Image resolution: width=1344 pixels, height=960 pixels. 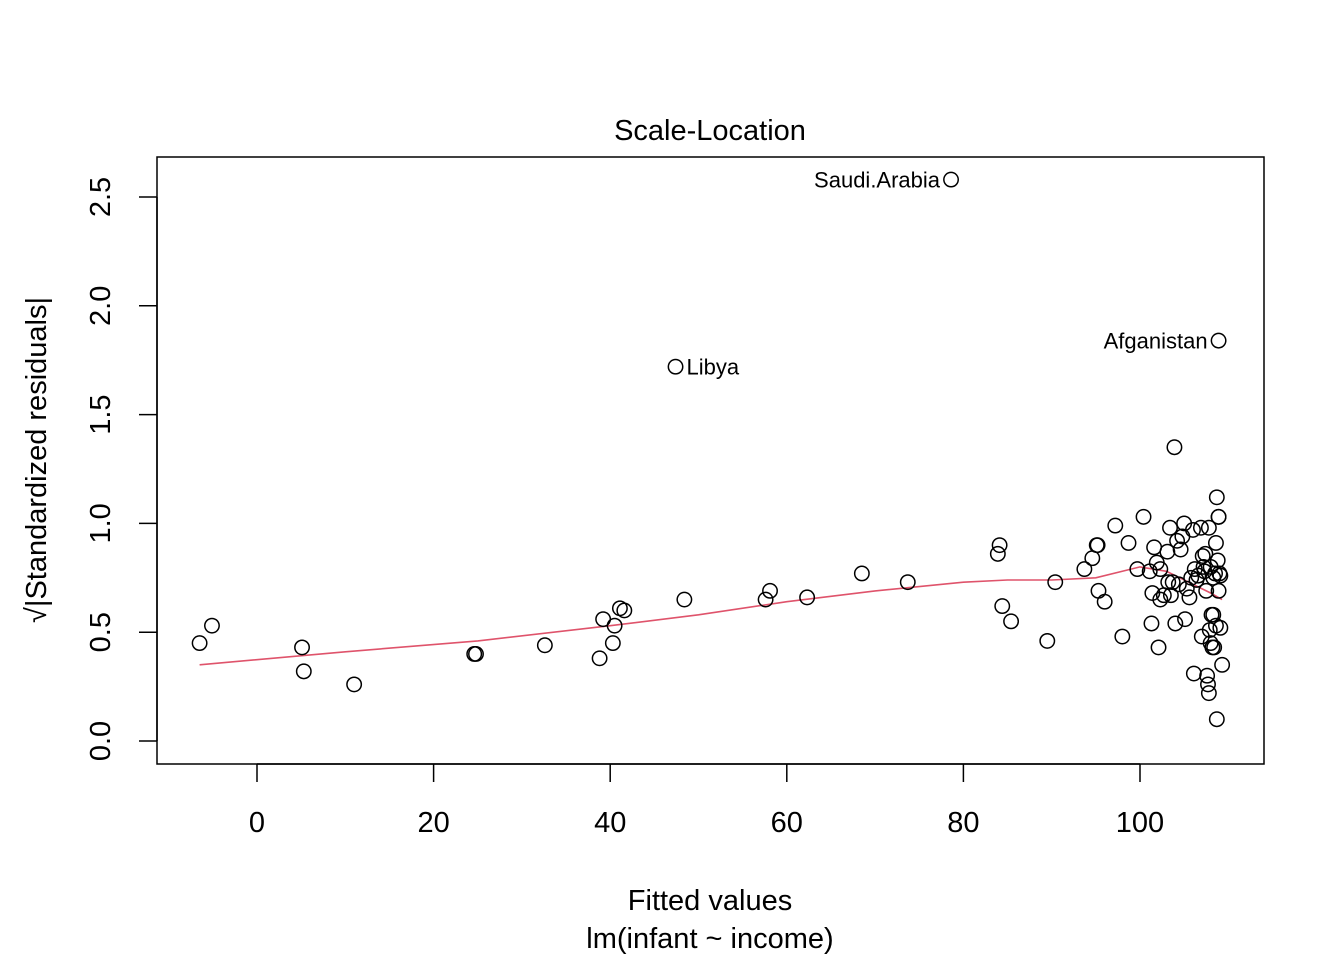 What do you see at coordinates (710, 131) in the screenshot?
I see `chart-title: Scale-Location` at bounding box center [710, 131].